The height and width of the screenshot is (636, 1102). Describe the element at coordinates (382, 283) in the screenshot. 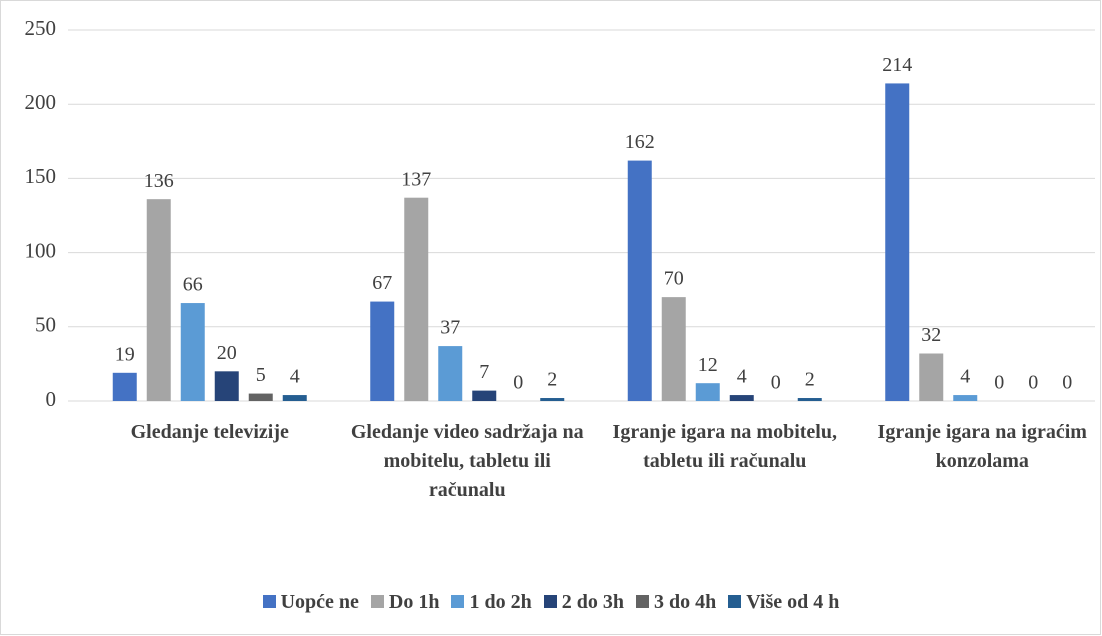

I see `data-label: 67` at that location.